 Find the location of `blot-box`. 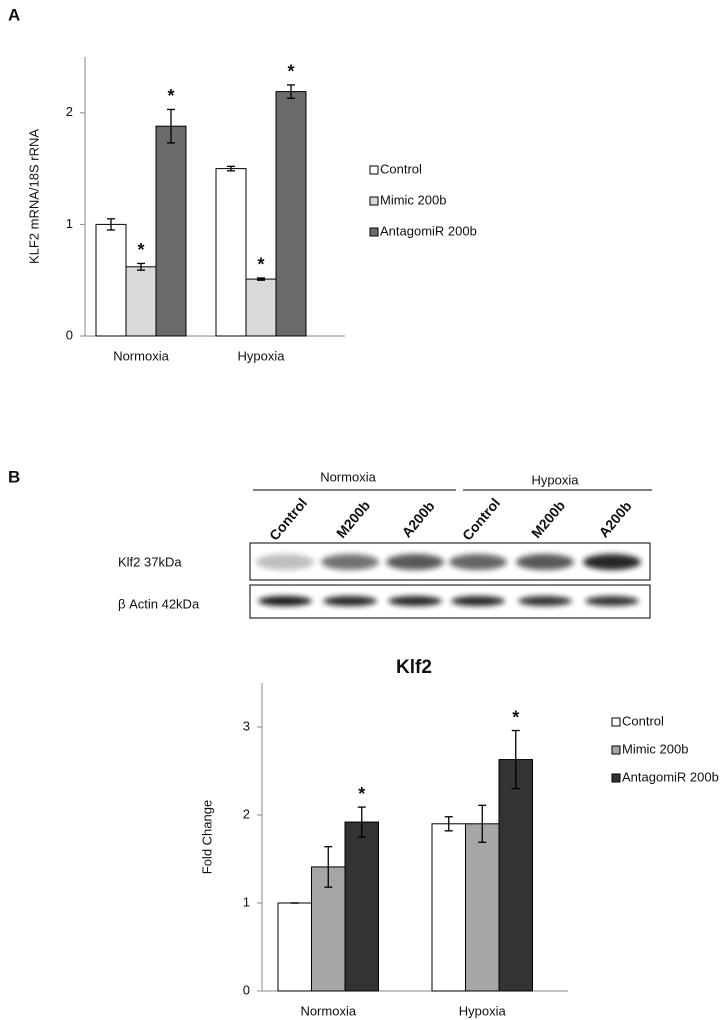

blot-box is located at coordinates (450, 601).